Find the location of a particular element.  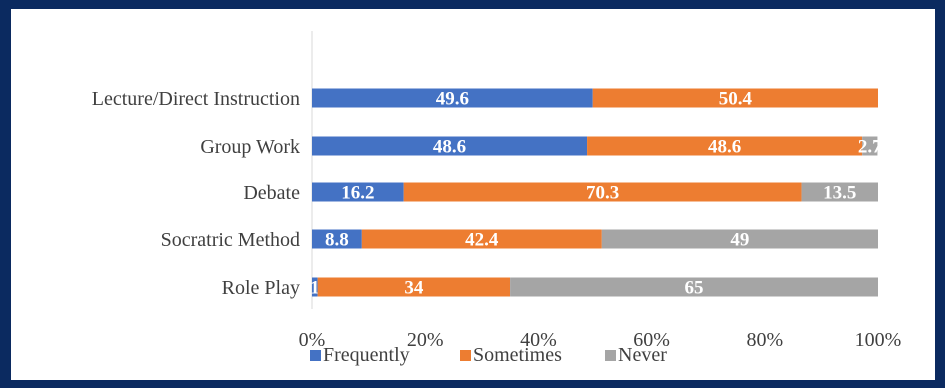

legend-swatch-frequently is located at coordinates (315, 355).